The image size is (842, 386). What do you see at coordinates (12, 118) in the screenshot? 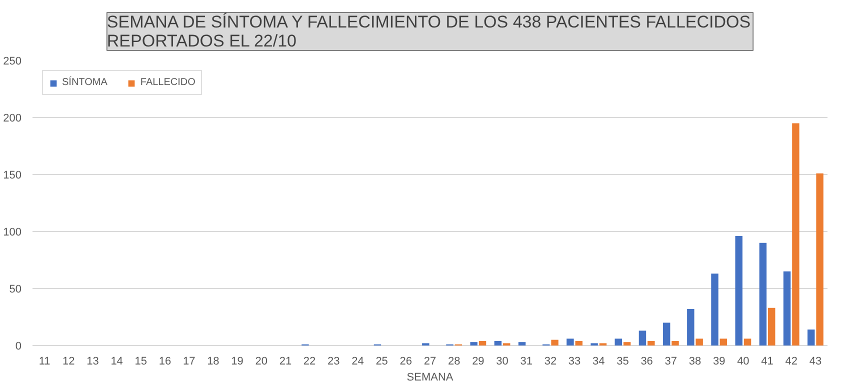
I see `y-tick-label: 200` at bounding box center [12, 118].